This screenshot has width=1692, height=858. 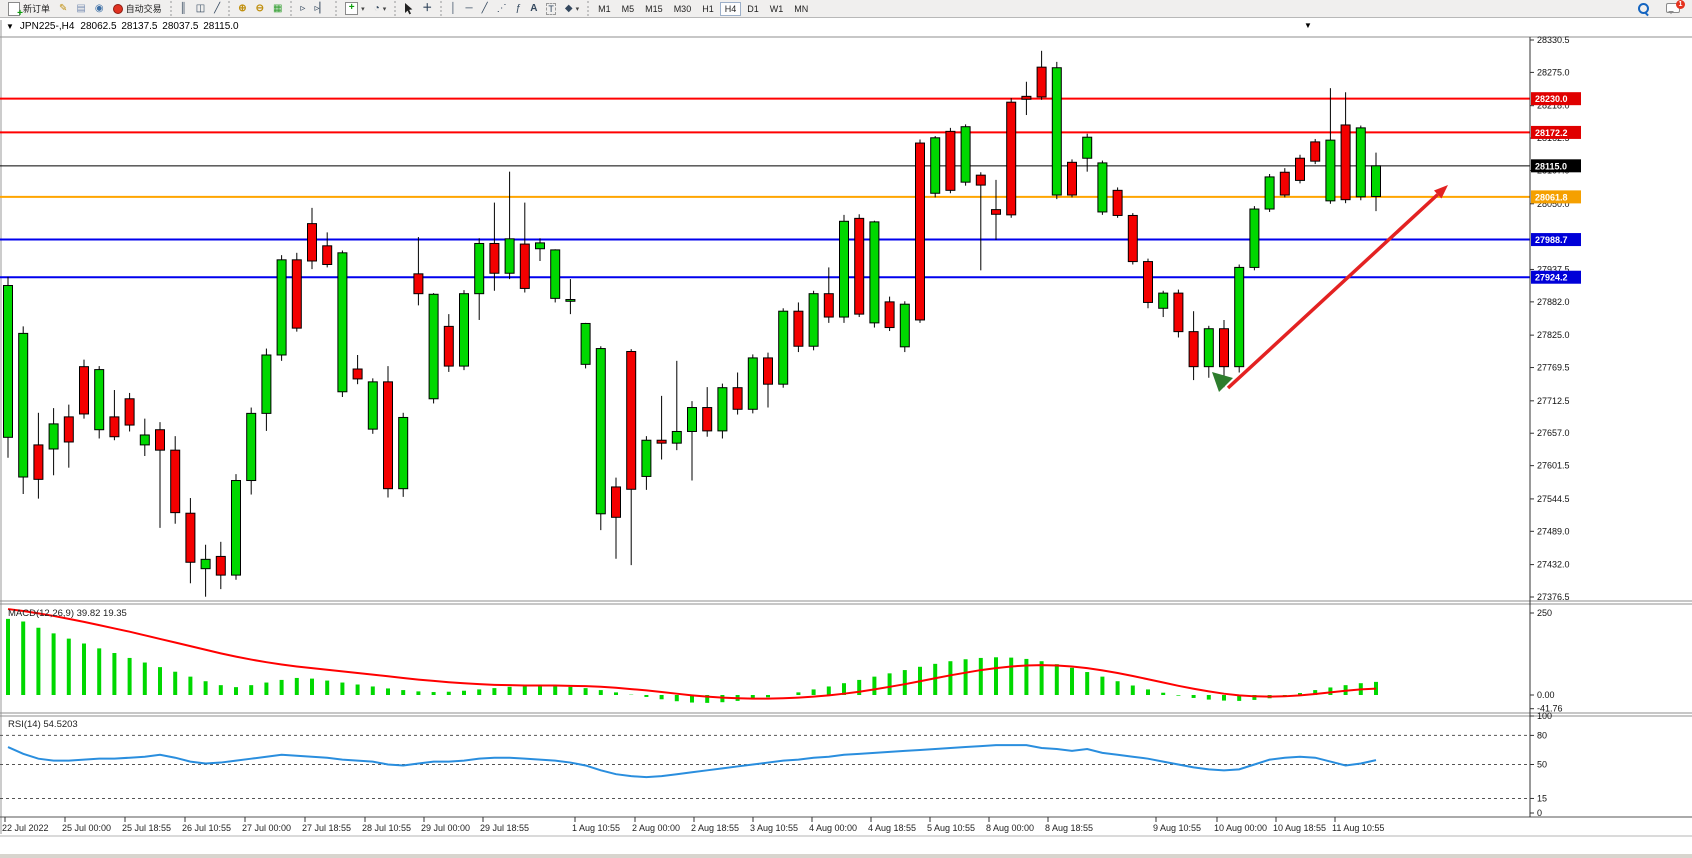 What do you see at coordinates (99, 9) in the screenshot?
I see `signals-button: ◉` at bounding box center [99, 9].